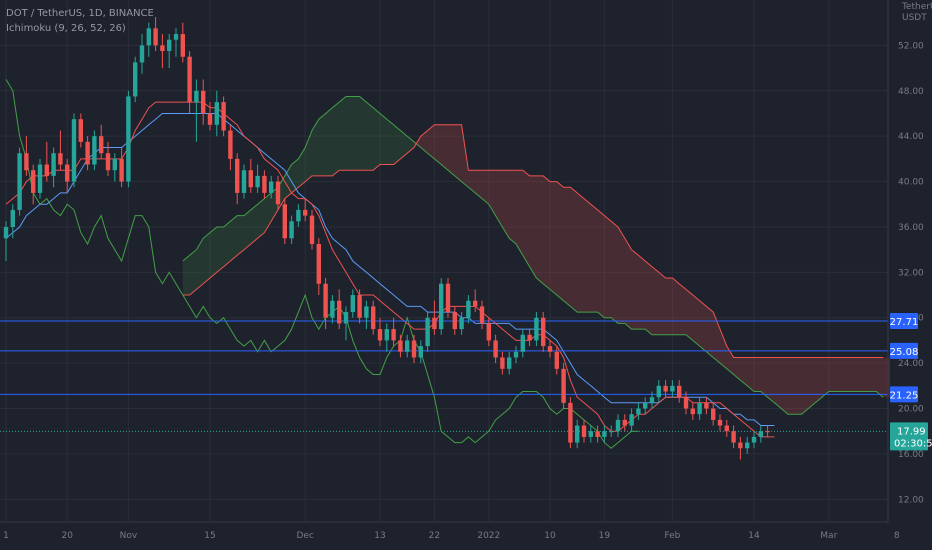 This screenshot has height=550, width=932. Describe the element at coordinates (67, 536) in the screenshot. I see `x-tick-label: 20` at that location.